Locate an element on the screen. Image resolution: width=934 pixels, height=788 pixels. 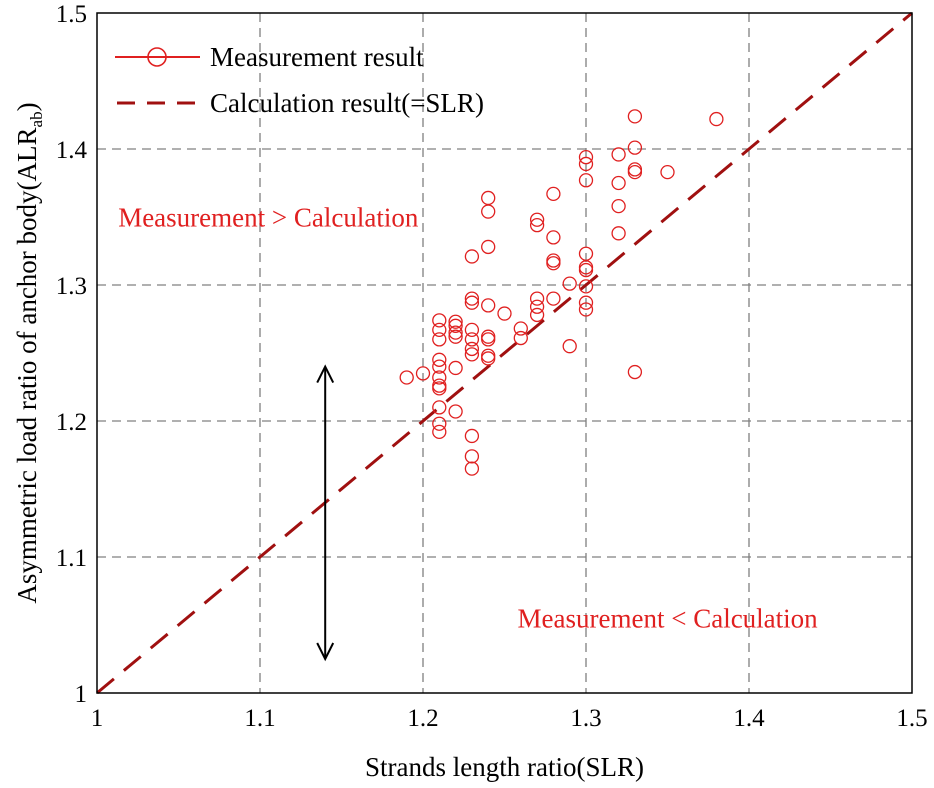
x-tick-label: 1.1 is located at coordinates (259, 718).